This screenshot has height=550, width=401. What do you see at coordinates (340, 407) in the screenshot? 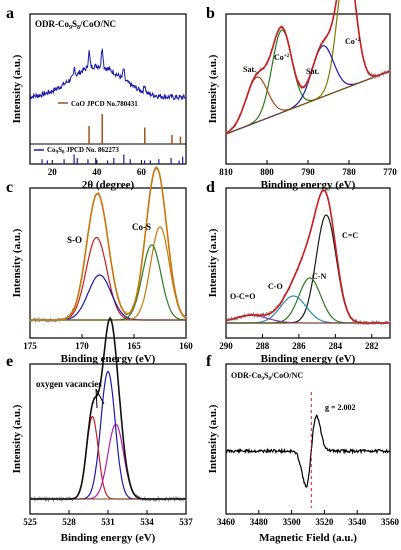
I see `panel-f-annot-g: g = 2.002` at bounding box center [340, 407].